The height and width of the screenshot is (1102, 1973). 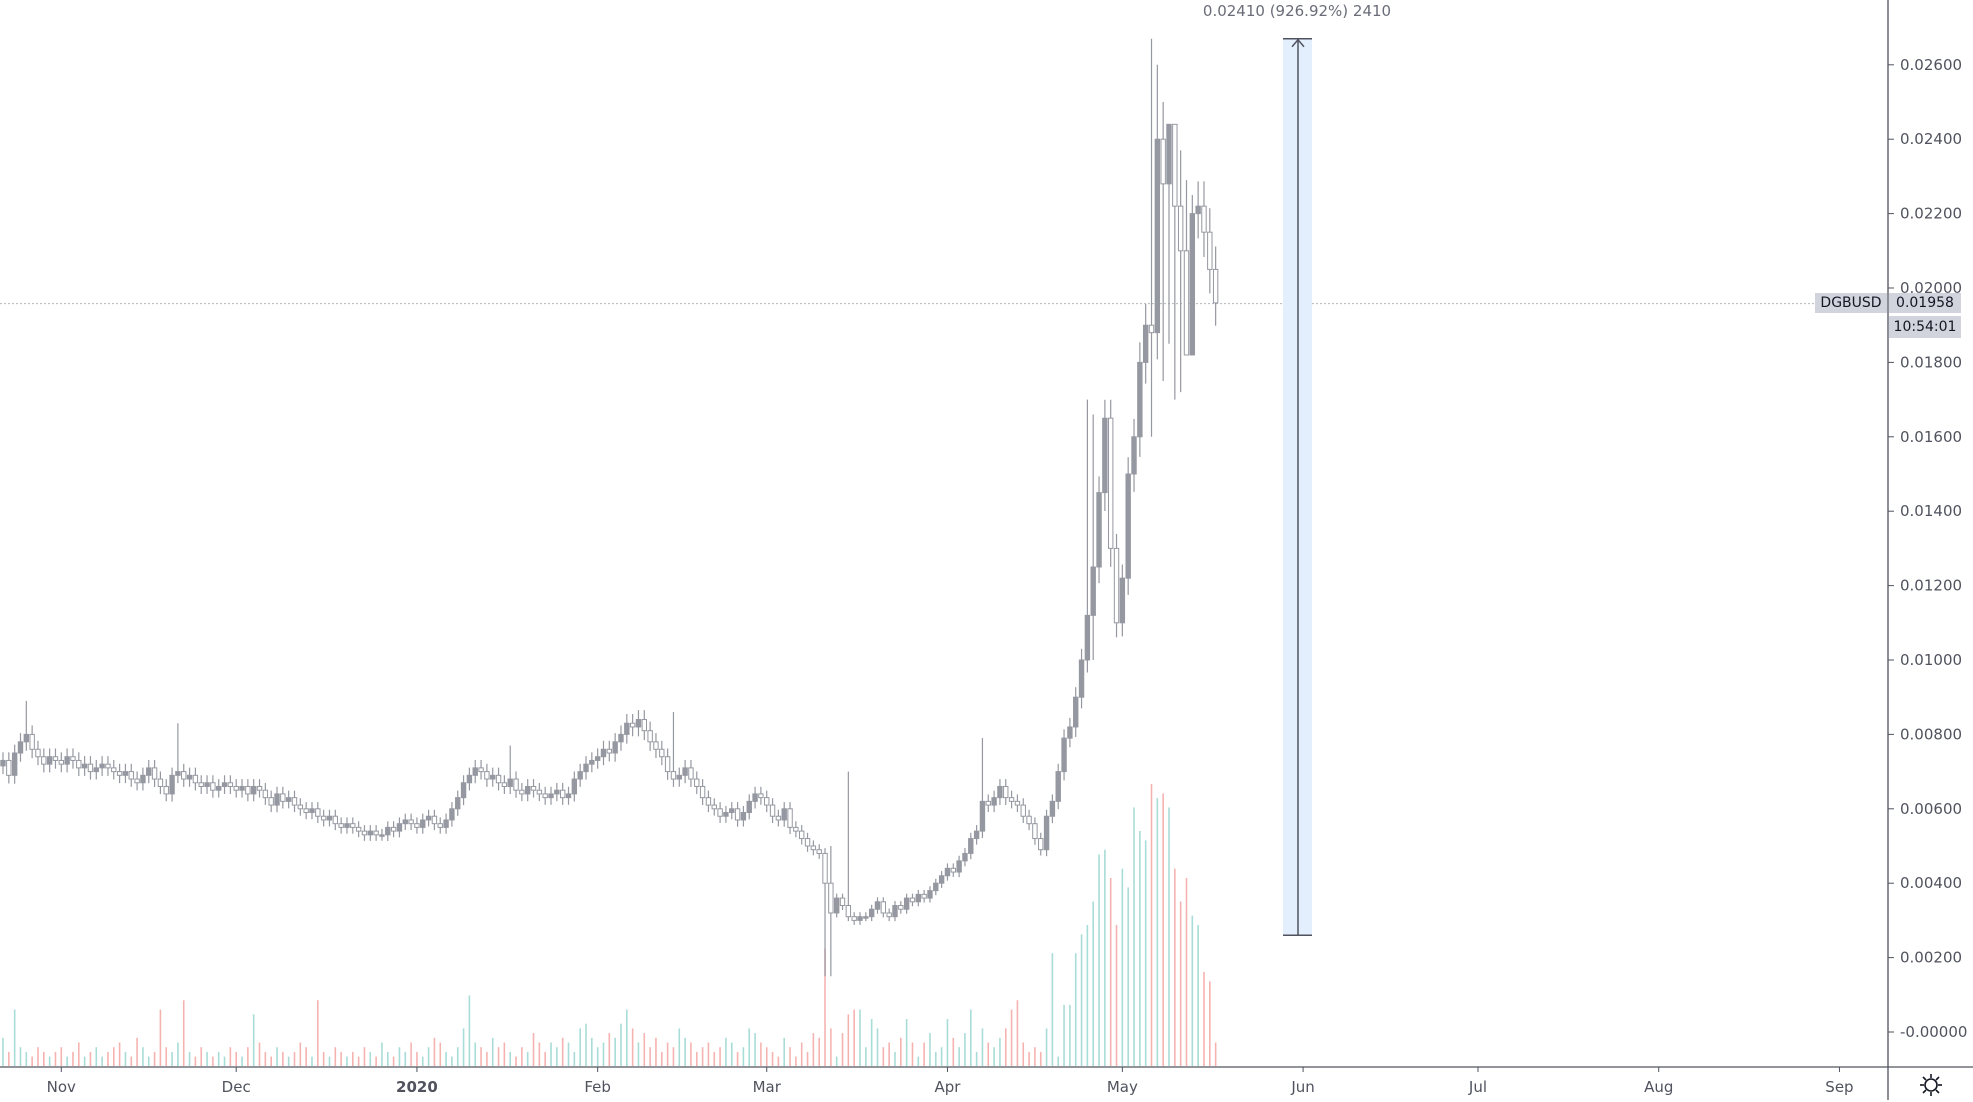 What do you see at coordinates (1933, 1032) in the screenshot?
I see `y-tick-label: -0.00000` at bounding box center [1933, 1032].